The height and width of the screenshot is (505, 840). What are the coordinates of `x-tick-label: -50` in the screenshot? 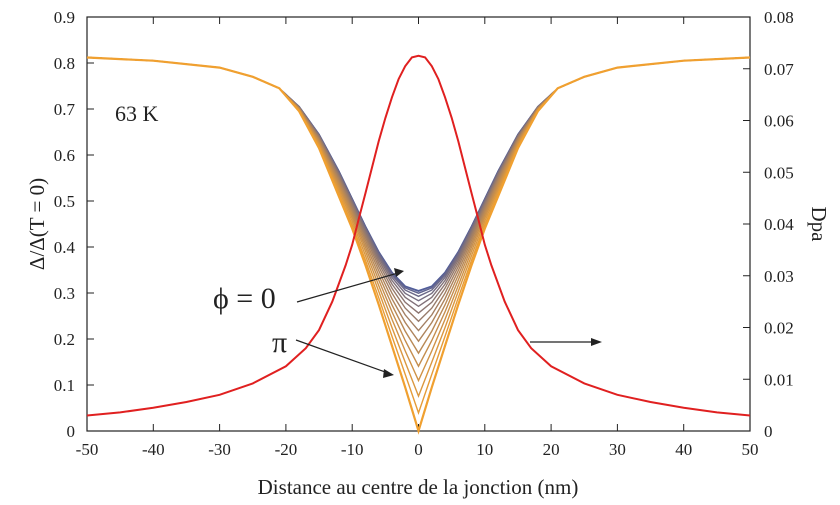 It's located at (87, 449).